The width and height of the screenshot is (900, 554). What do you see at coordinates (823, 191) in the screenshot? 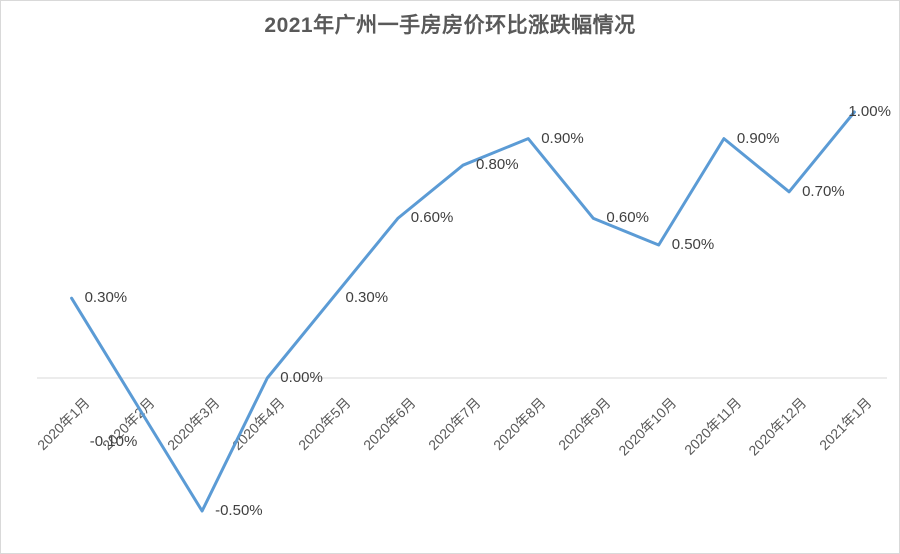
I see `data-point-label: 0.70%` at bounding box center [823, 191].